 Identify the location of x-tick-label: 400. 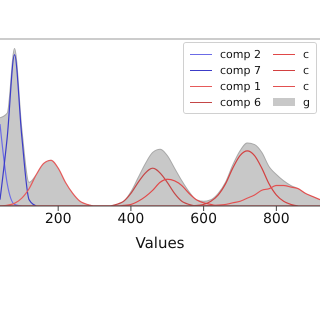
(131, 218).